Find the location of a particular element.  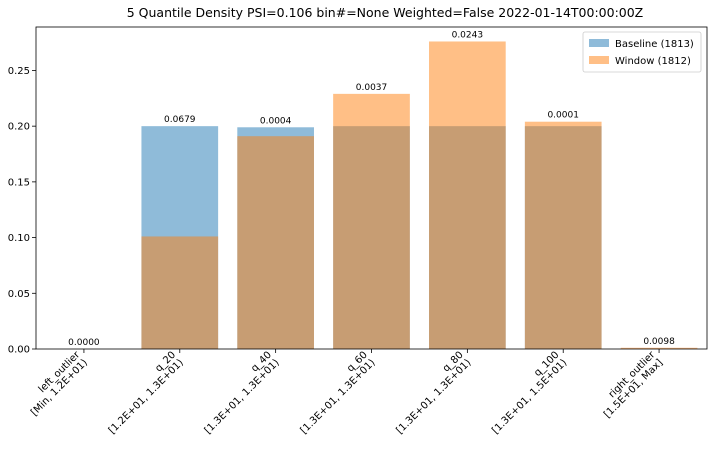

y-tick-label: 0.15 is located at coordinates (19, 182).